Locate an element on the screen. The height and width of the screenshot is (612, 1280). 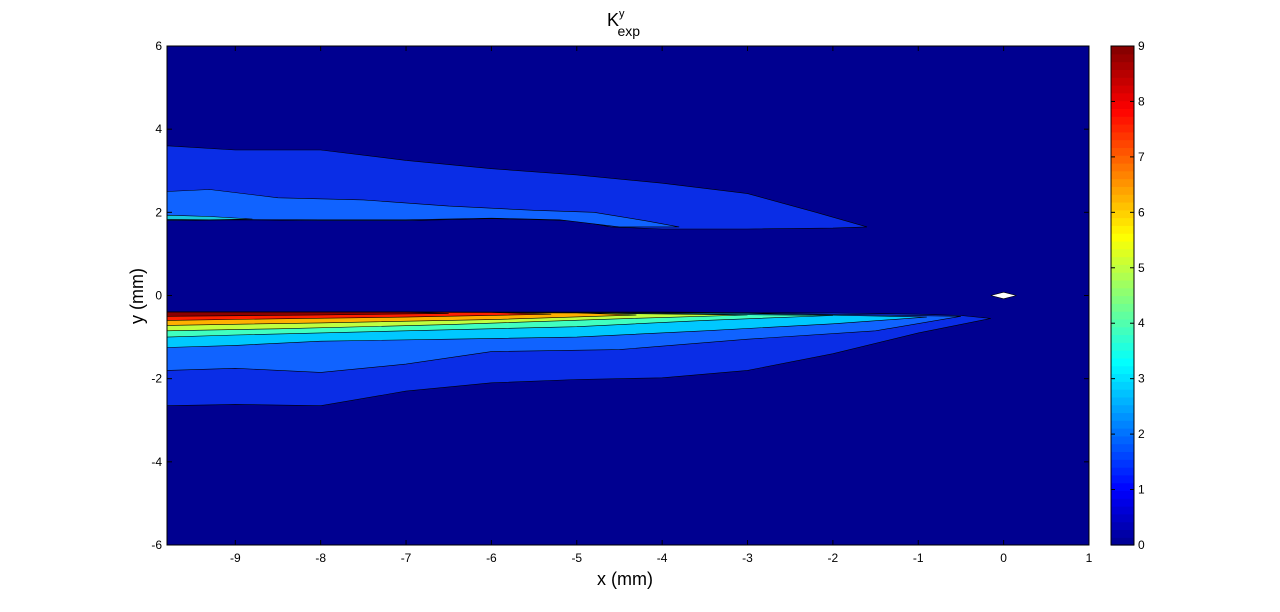
colorbar-tick-label: 1 is located at coordinates (1141, 490).